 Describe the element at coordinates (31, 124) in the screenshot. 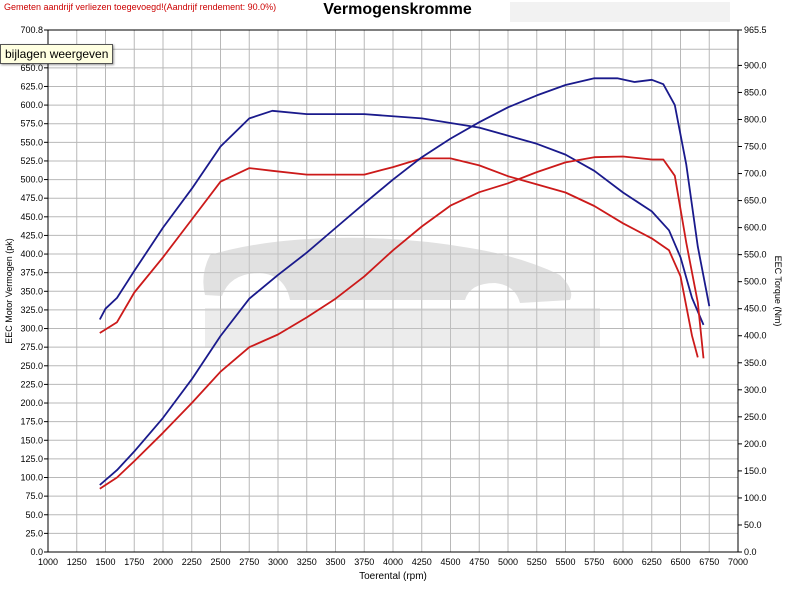

I see `y-left-tick-label: 575.0` at that location.